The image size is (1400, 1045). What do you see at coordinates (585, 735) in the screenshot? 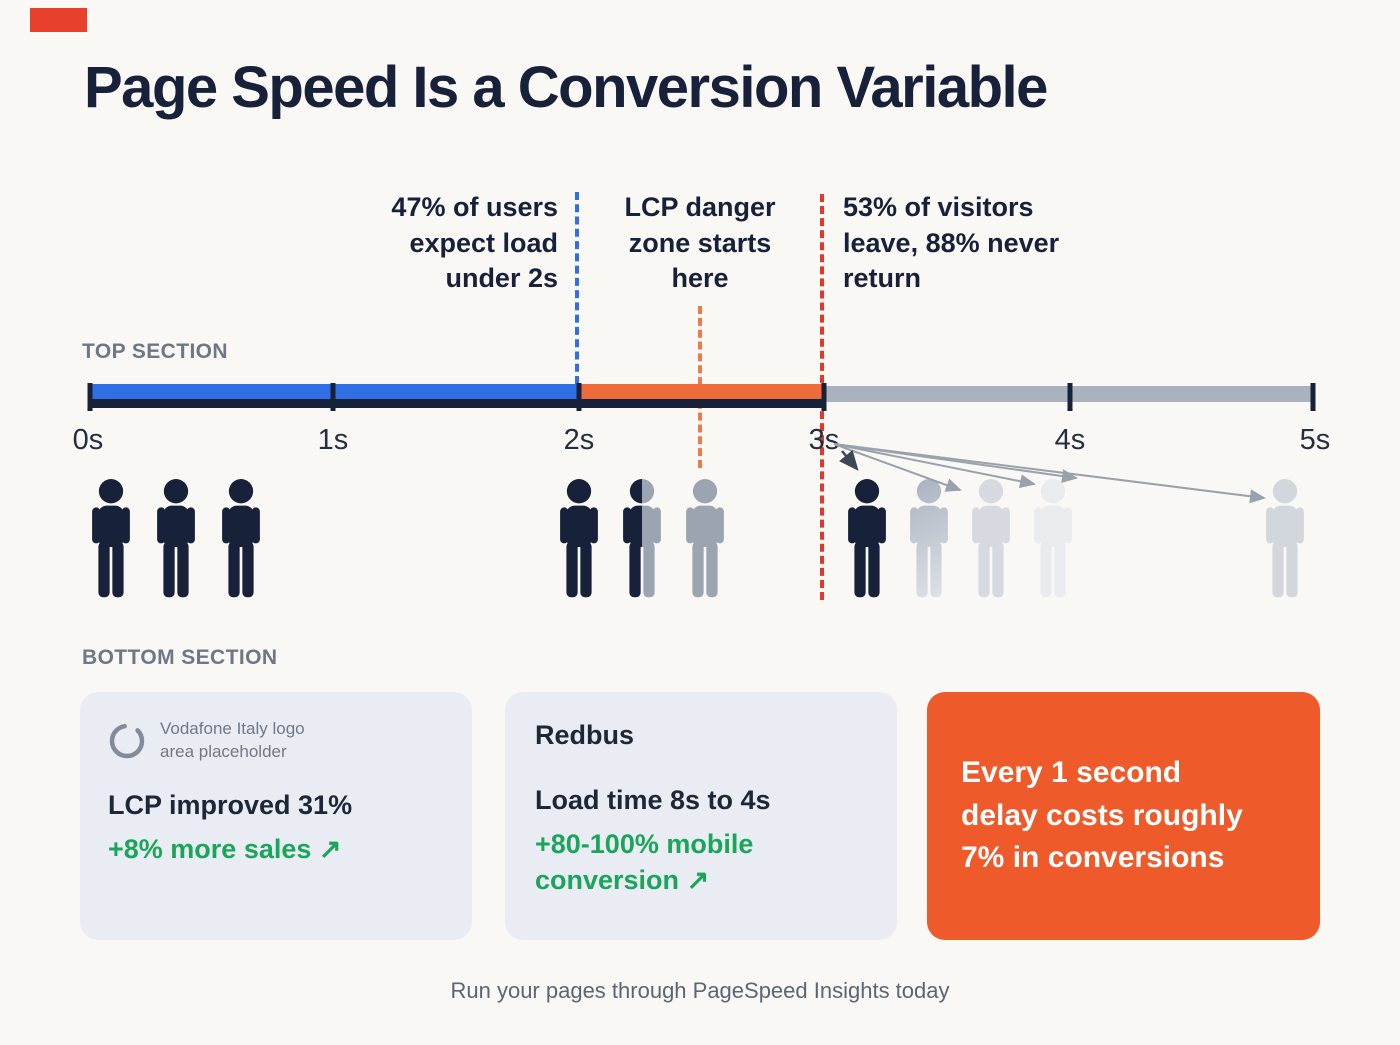
I see `card-title: Redbus` at bounding box center [585, 735].